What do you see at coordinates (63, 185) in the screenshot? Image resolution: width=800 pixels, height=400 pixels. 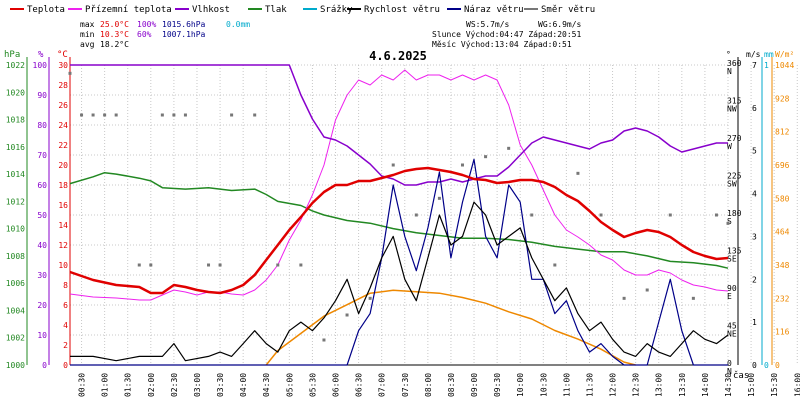 I see `degc-tick-label: 18` at bounding box center [63, 185].